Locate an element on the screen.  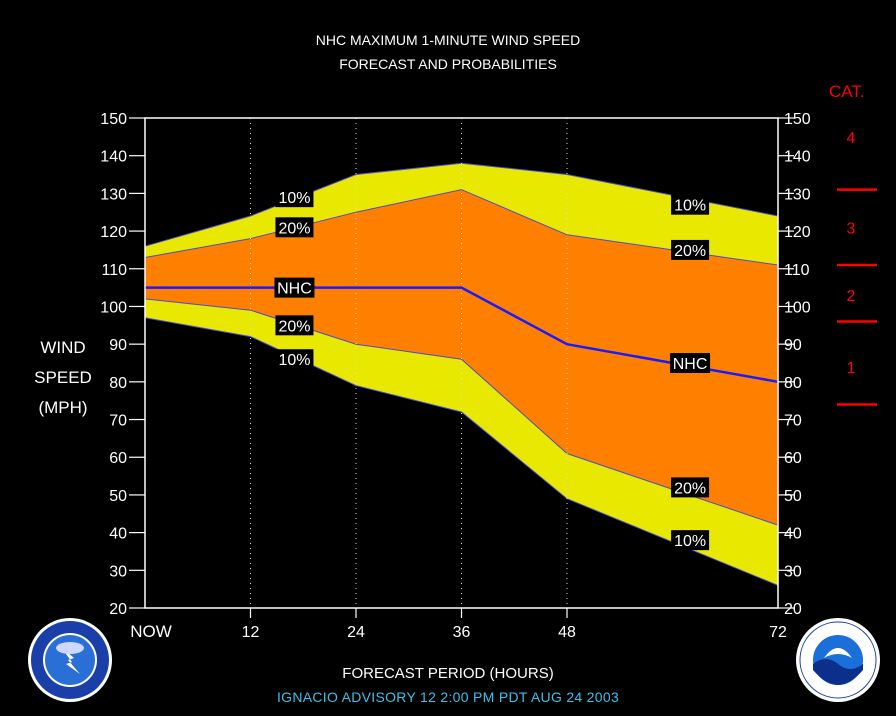
x-tick-label-NOW: NOW is located at coordinates (151, 631).